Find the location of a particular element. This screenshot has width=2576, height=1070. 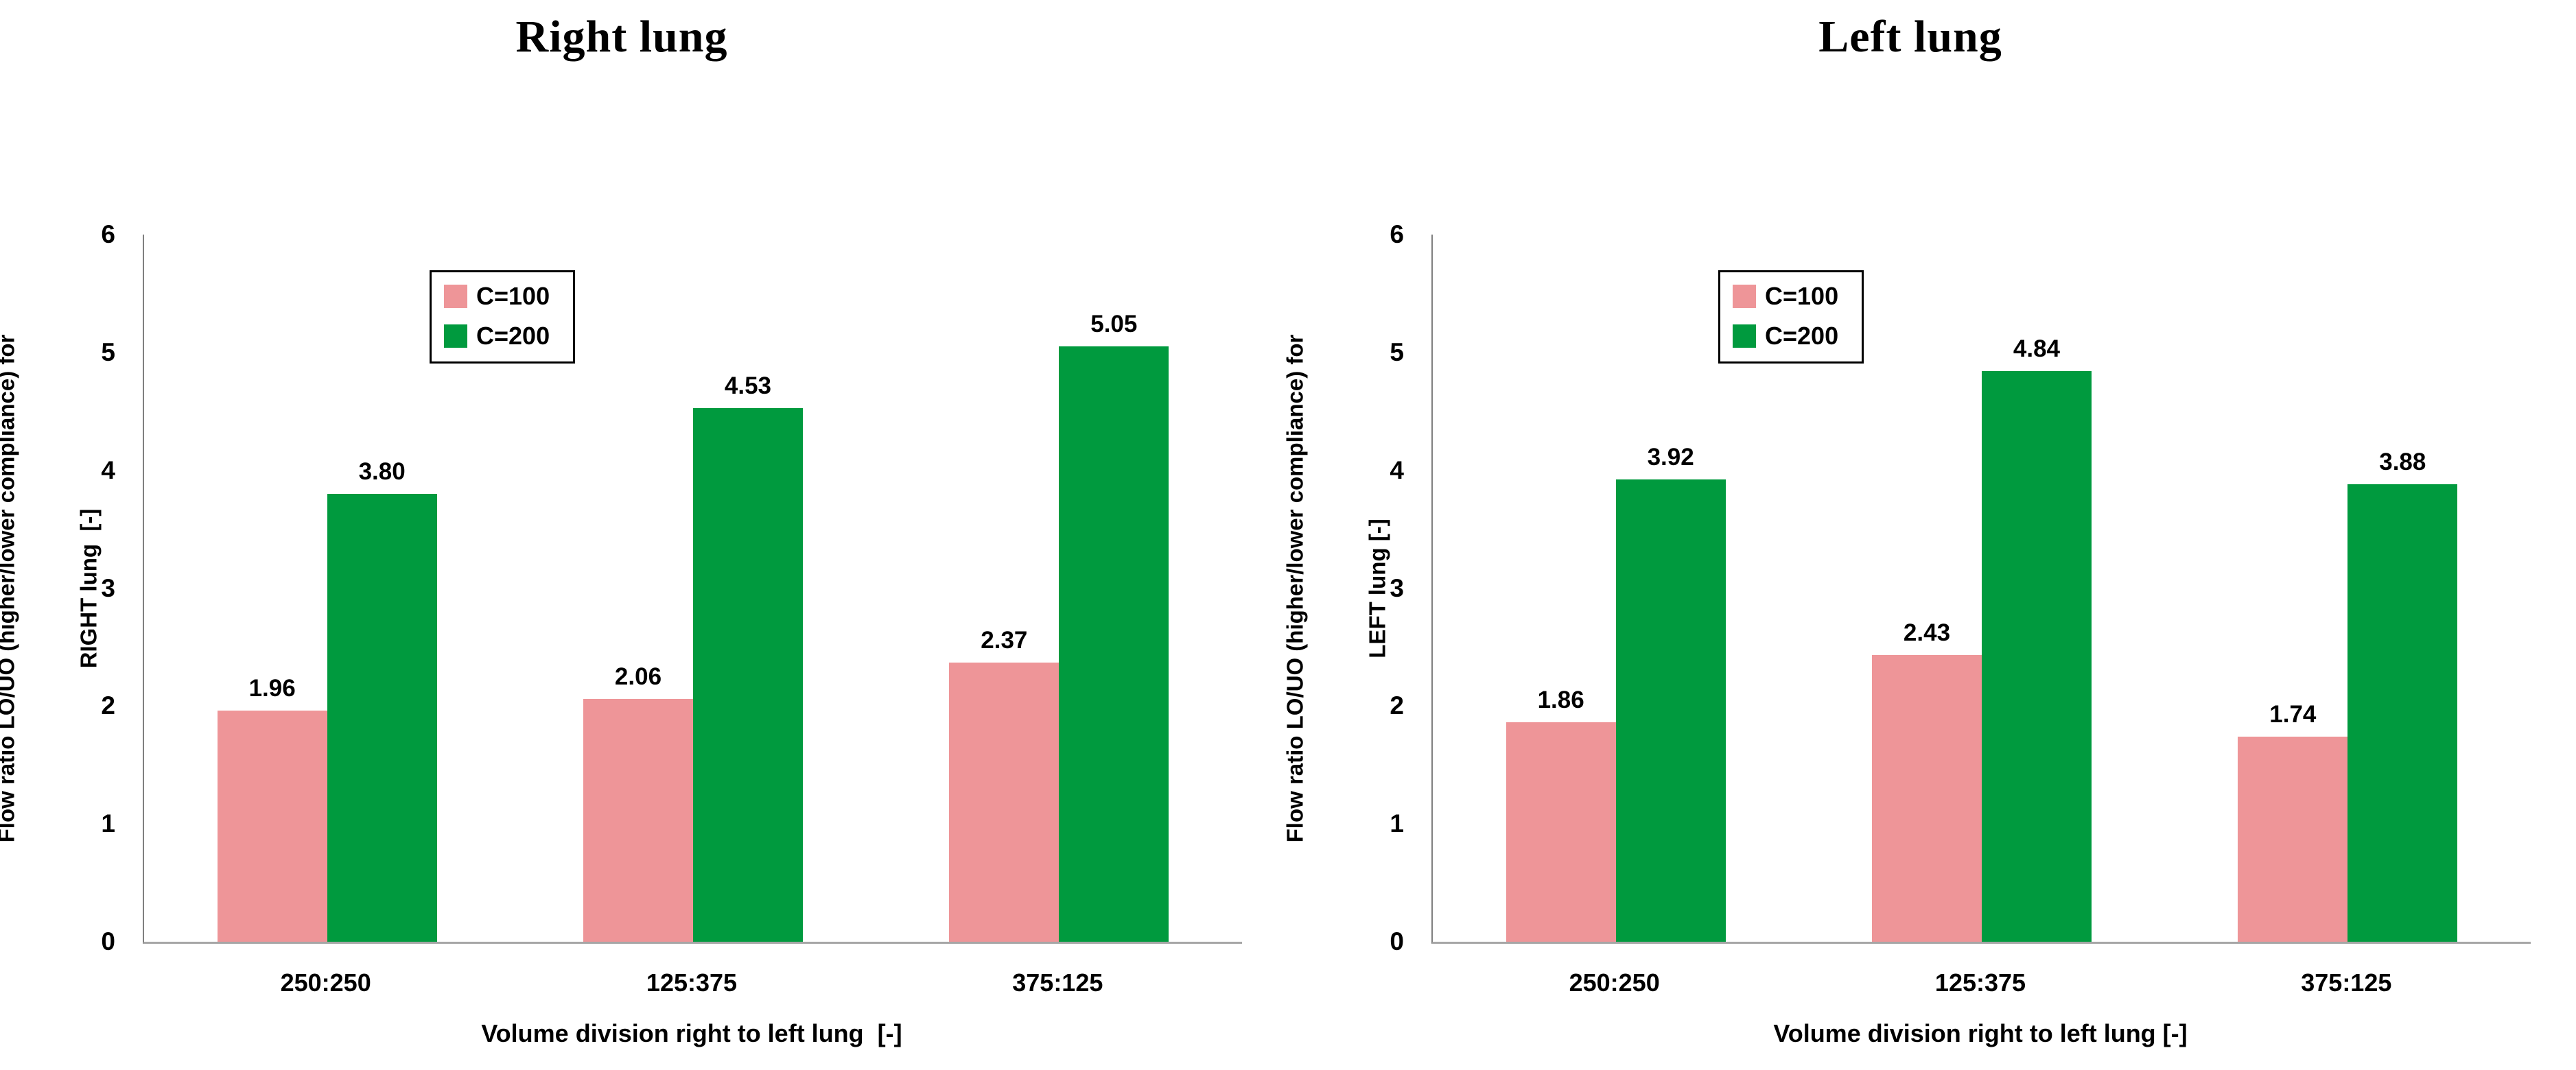

bar-group: 2.37 5.05 is located at coordinates (1059, 588).